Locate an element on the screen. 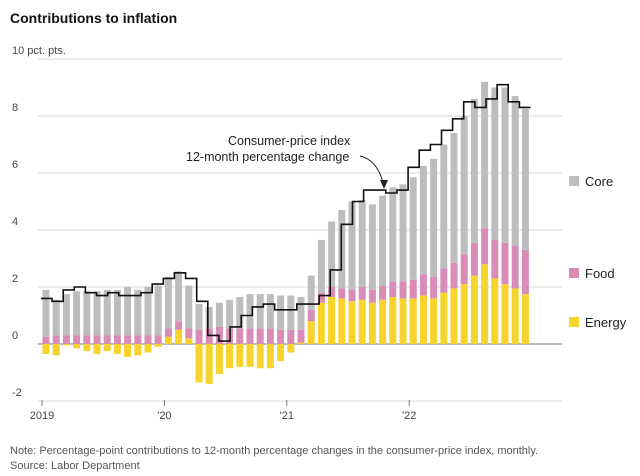 The width and height of the screenshot is (640, 476). x-tick-label: 2019 is located at coordinates (42, 416).